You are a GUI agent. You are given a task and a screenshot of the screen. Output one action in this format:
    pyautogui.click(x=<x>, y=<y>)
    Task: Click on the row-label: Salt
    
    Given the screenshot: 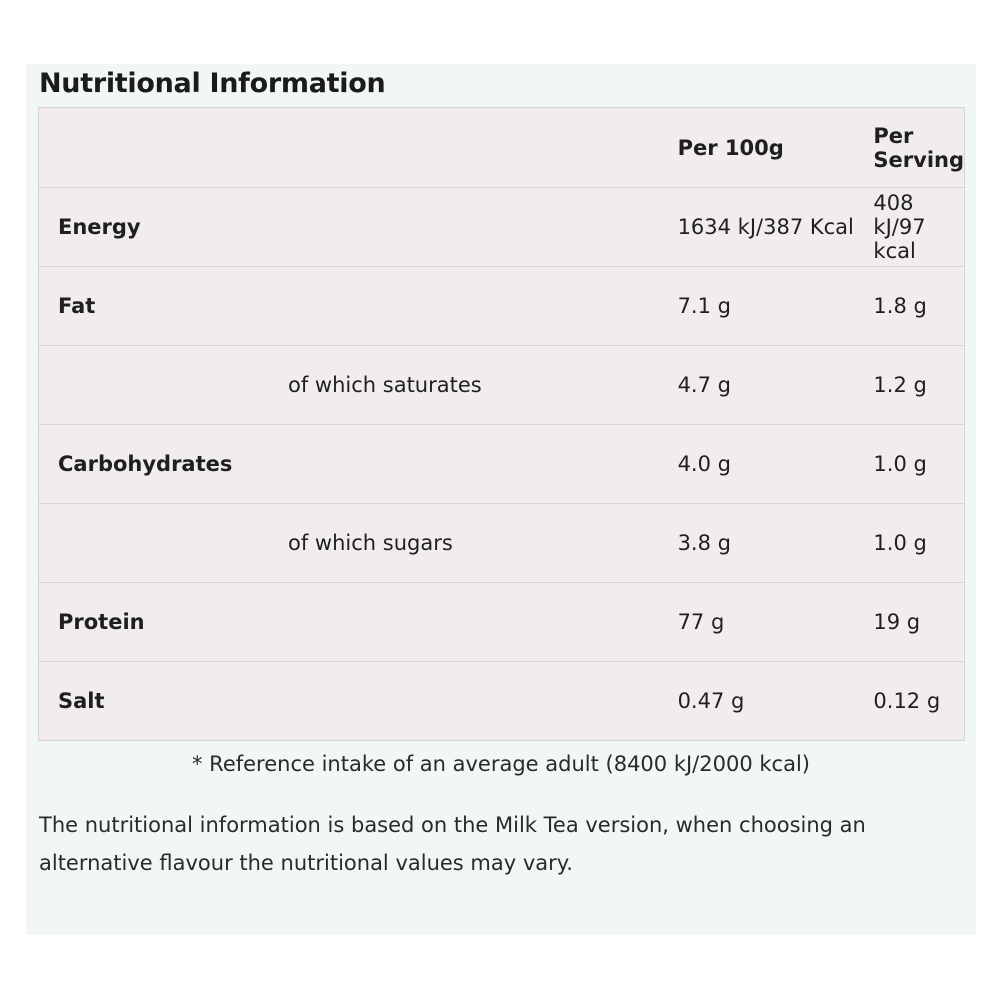 What is the action you would take?
    pyautogui.click(x=357, y=701)
    